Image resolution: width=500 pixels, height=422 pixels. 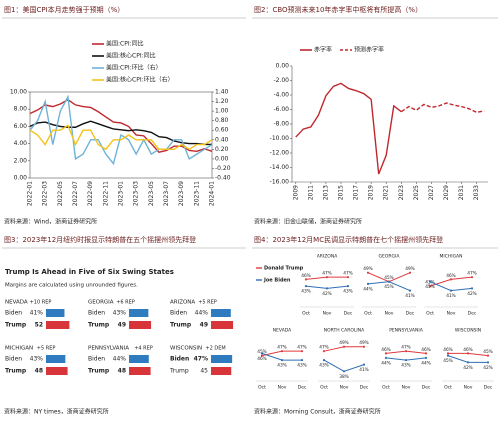 What do you see at coordinates (308, 222) in the screenshot?
I see `source: 资料来源：旧金山联储，浙商证券研究所` at bounding box center [308, 222].